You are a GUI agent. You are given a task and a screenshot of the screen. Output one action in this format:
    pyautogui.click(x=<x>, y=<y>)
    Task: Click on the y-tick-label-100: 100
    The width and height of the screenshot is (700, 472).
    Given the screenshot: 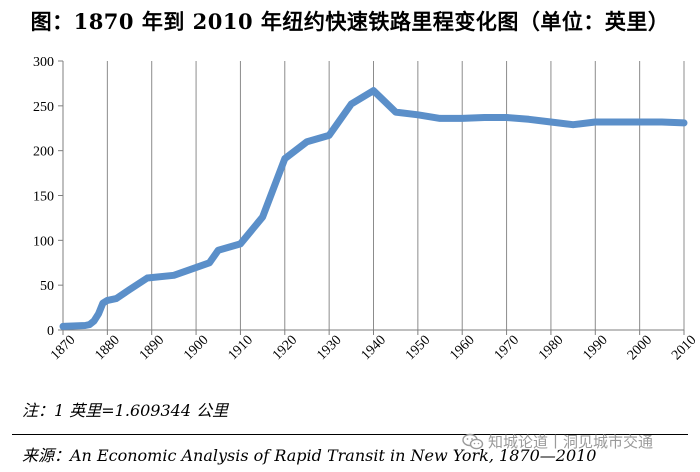 What is the action you would take?
    pyautogui.click(x=43, y=241)
    